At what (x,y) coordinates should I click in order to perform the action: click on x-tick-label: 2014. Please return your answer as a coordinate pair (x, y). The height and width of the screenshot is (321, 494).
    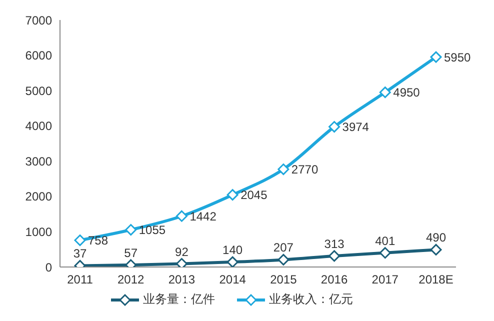
    Looking at the image, I should click on (232, 279).